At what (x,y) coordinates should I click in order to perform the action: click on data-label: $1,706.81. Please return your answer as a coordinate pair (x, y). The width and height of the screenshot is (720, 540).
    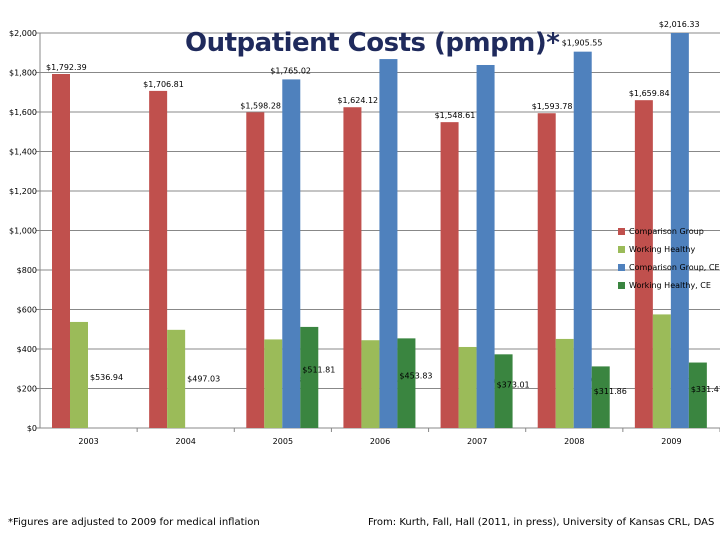
    Looking at the image, I should click on (163, 84).